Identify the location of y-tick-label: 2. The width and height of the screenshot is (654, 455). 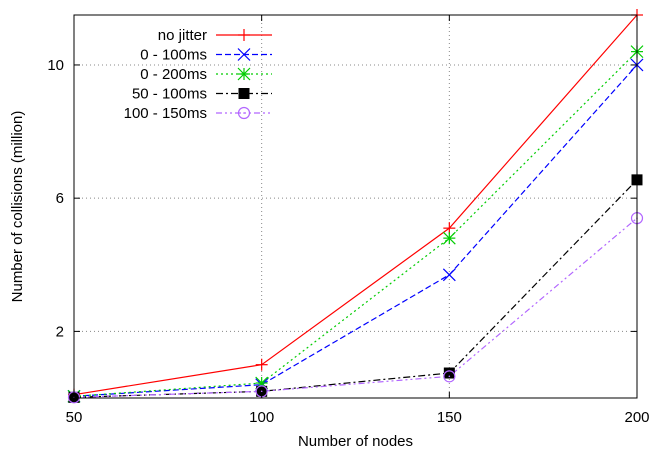
(60, 331).